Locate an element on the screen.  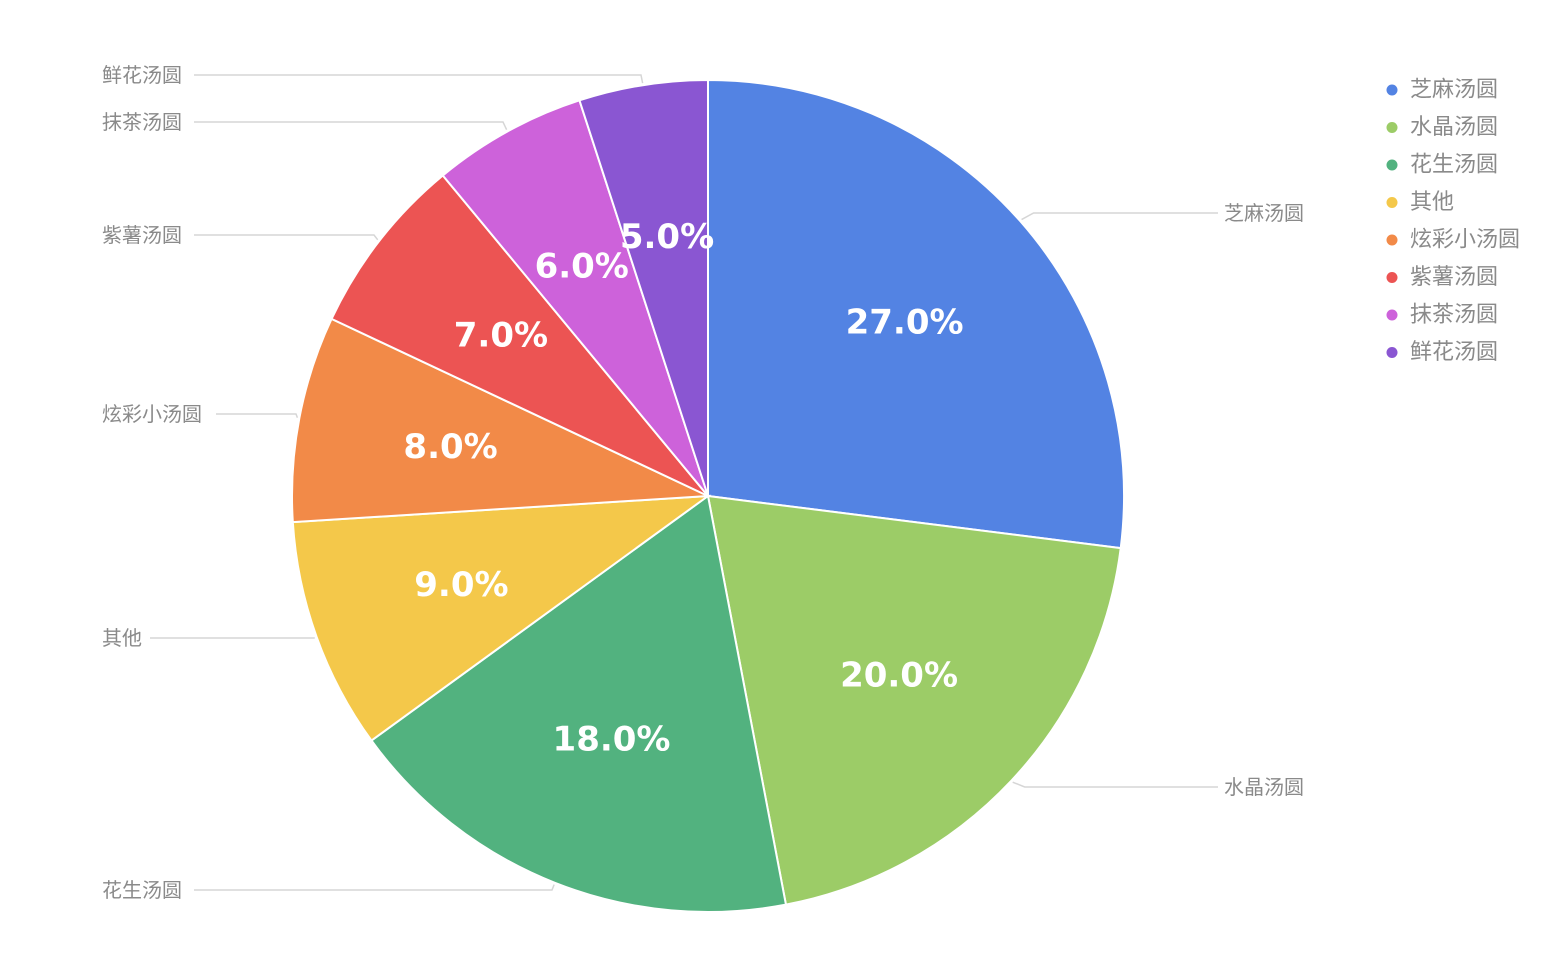
callout-label: 炫彩小汤圆 is located at coordinates (152, 414).